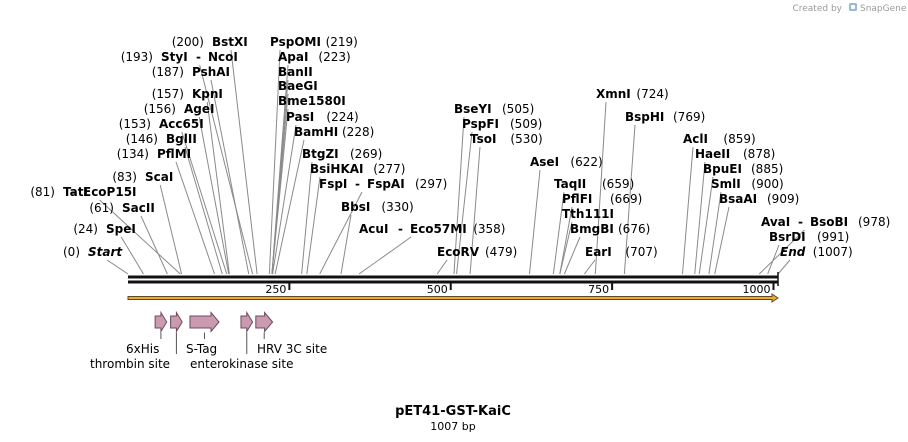 Image resolution: width=908 pixels, height=442 pixels. I want to click on site-asei: (622) AseI, so click(566, 162).